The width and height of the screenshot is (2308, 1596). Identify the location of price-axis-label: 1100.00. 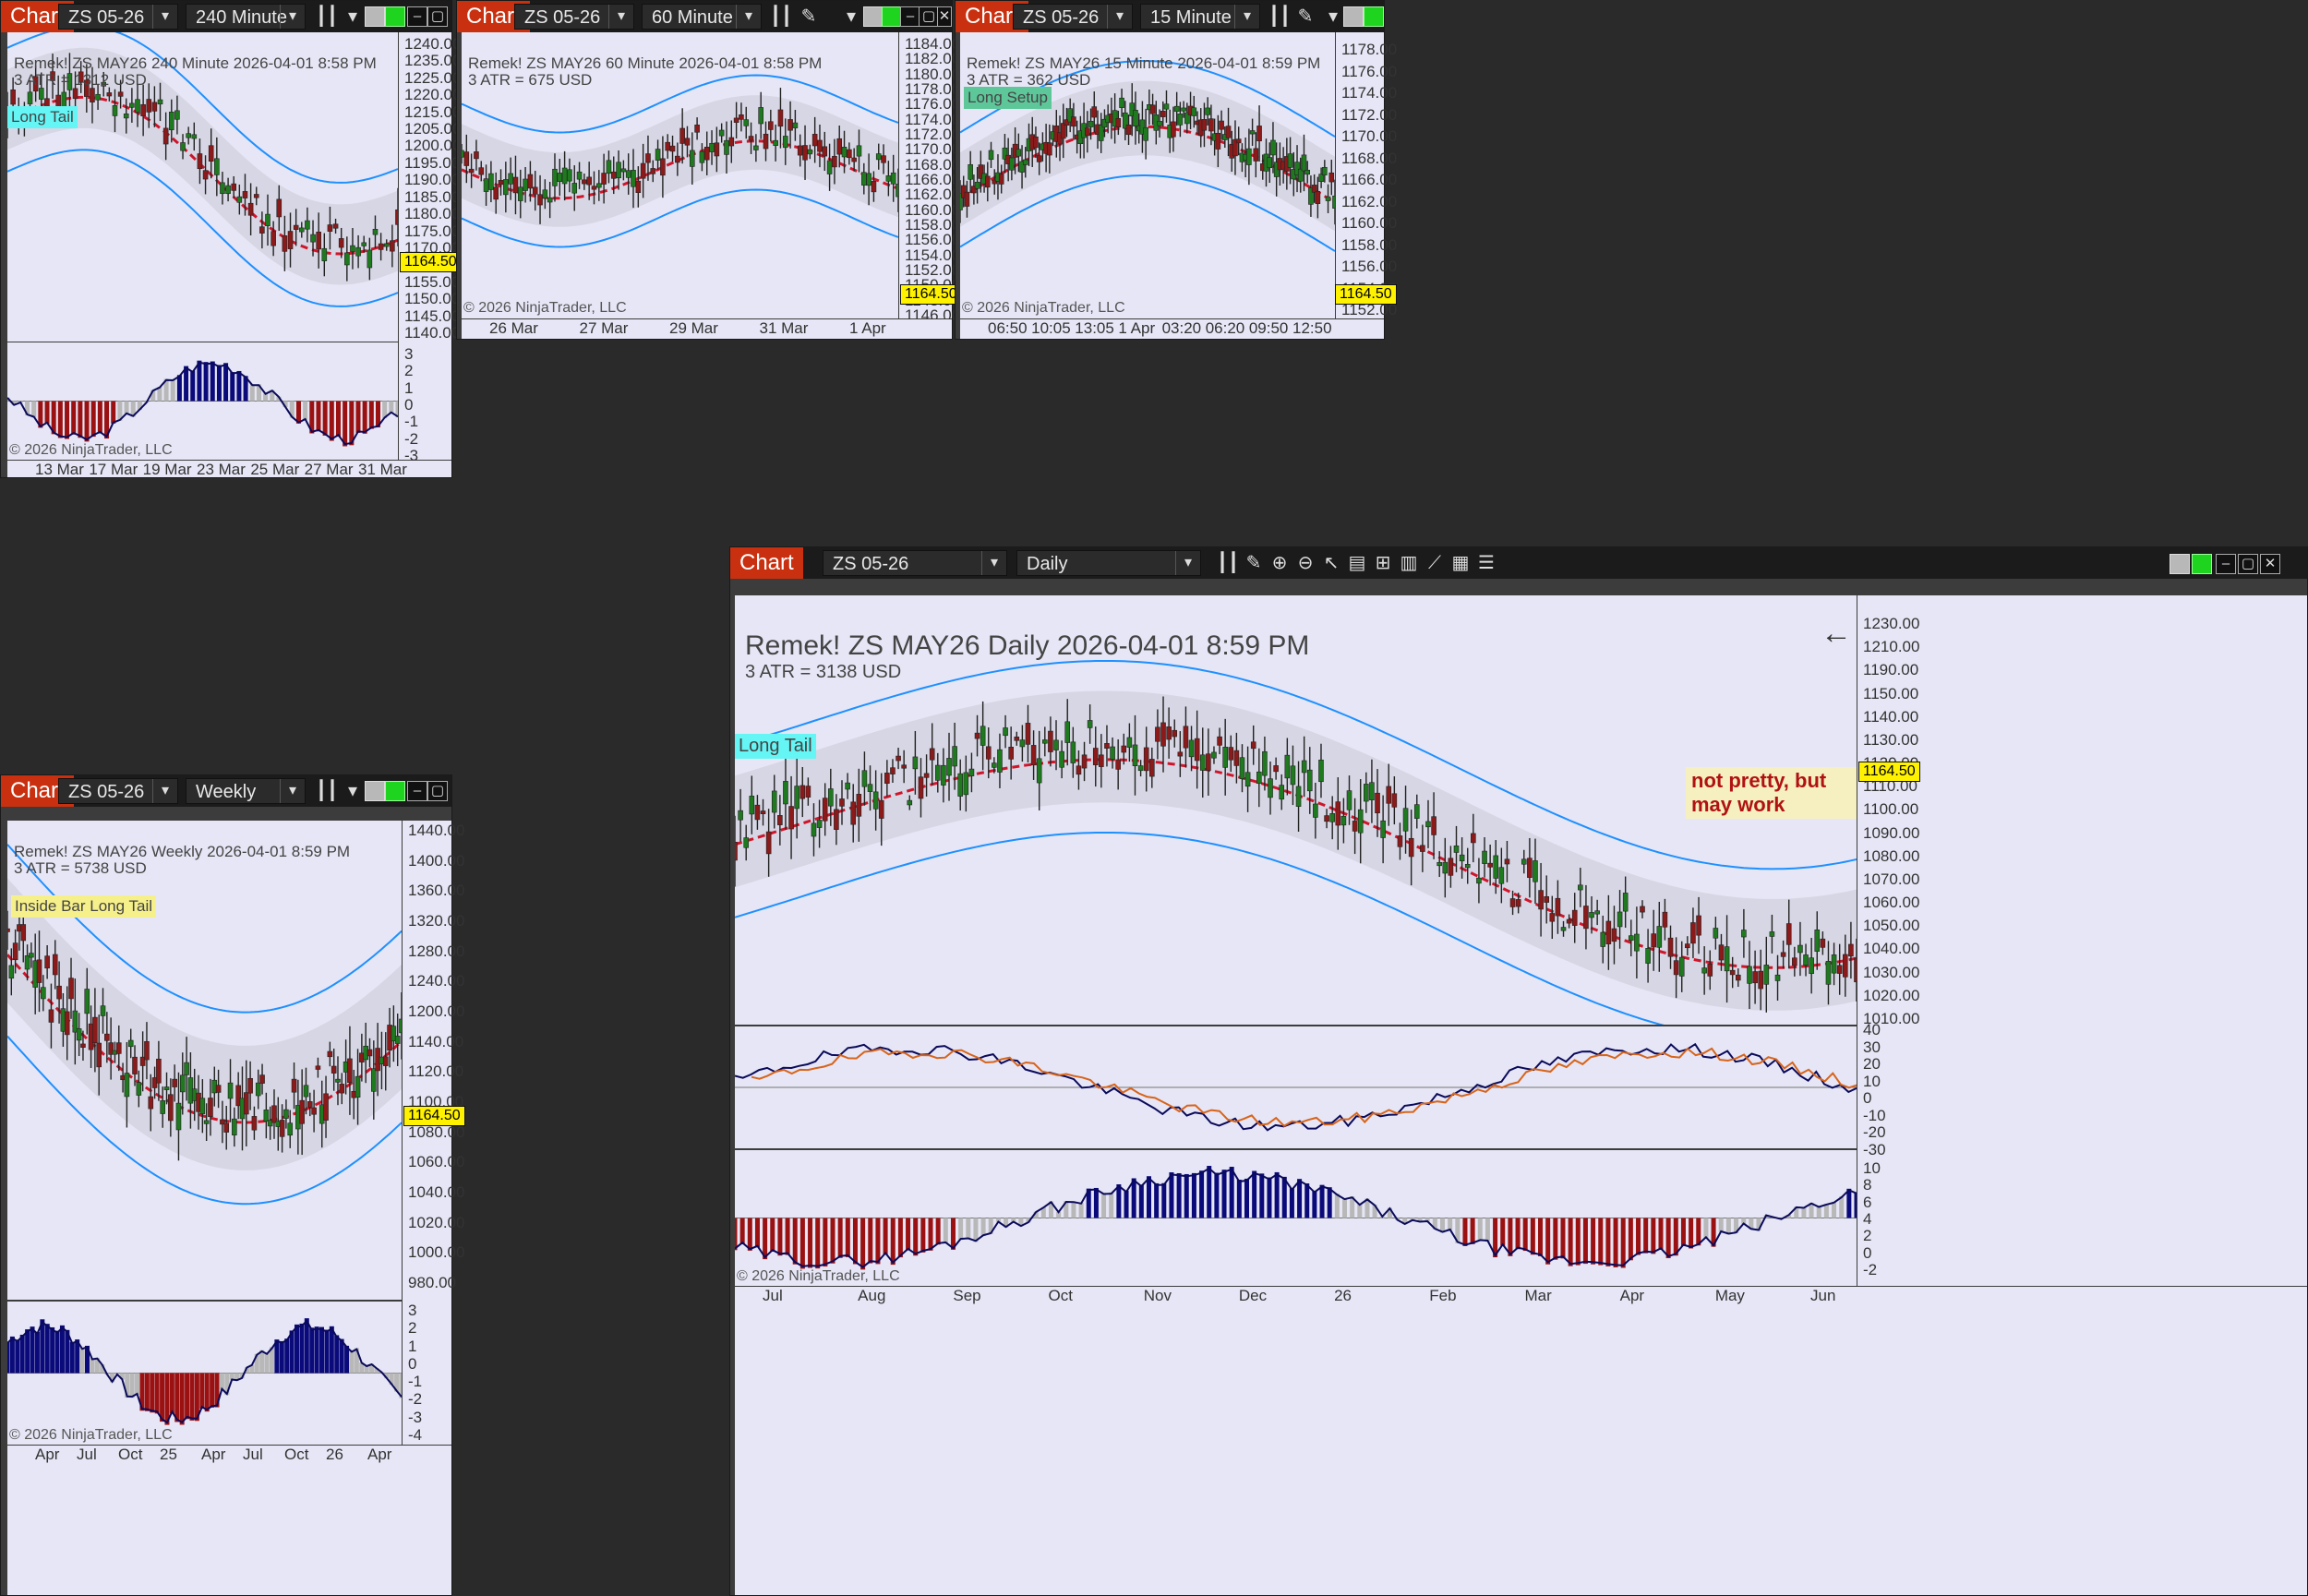
(1891, 809).